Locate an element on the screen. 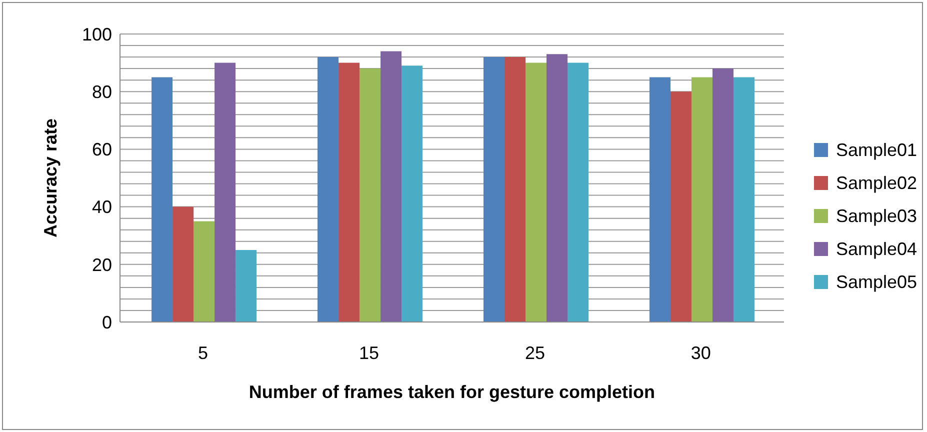  legend-label: Sample01 is located at coordinates (876, 150).